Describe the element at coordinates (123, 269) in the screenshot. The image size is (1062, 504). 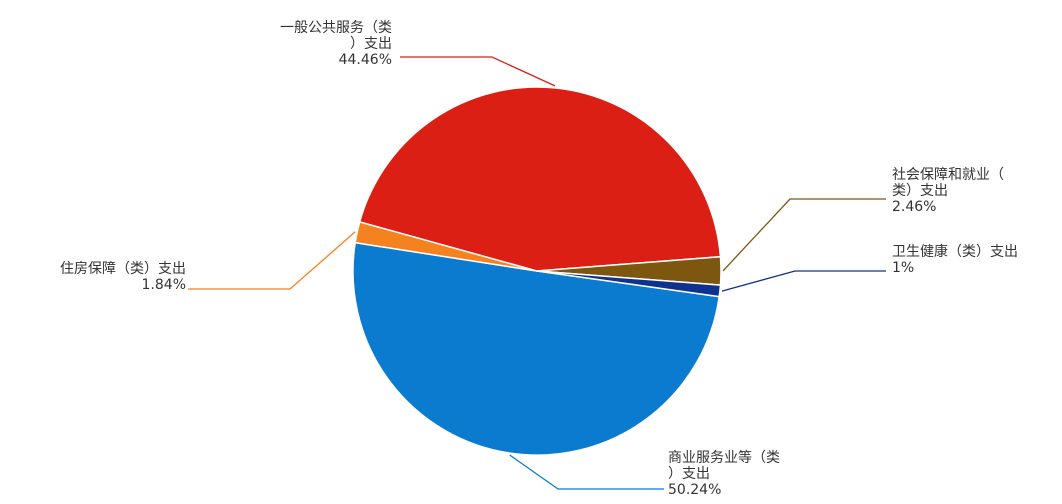
I see `slice-name-1: 住房保障（类）支出` at that location.